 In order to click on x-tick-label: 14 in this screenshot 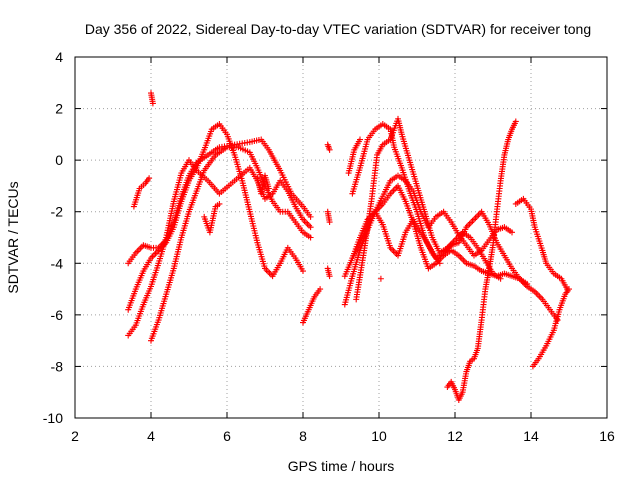, I will do `click(531, 436)`.